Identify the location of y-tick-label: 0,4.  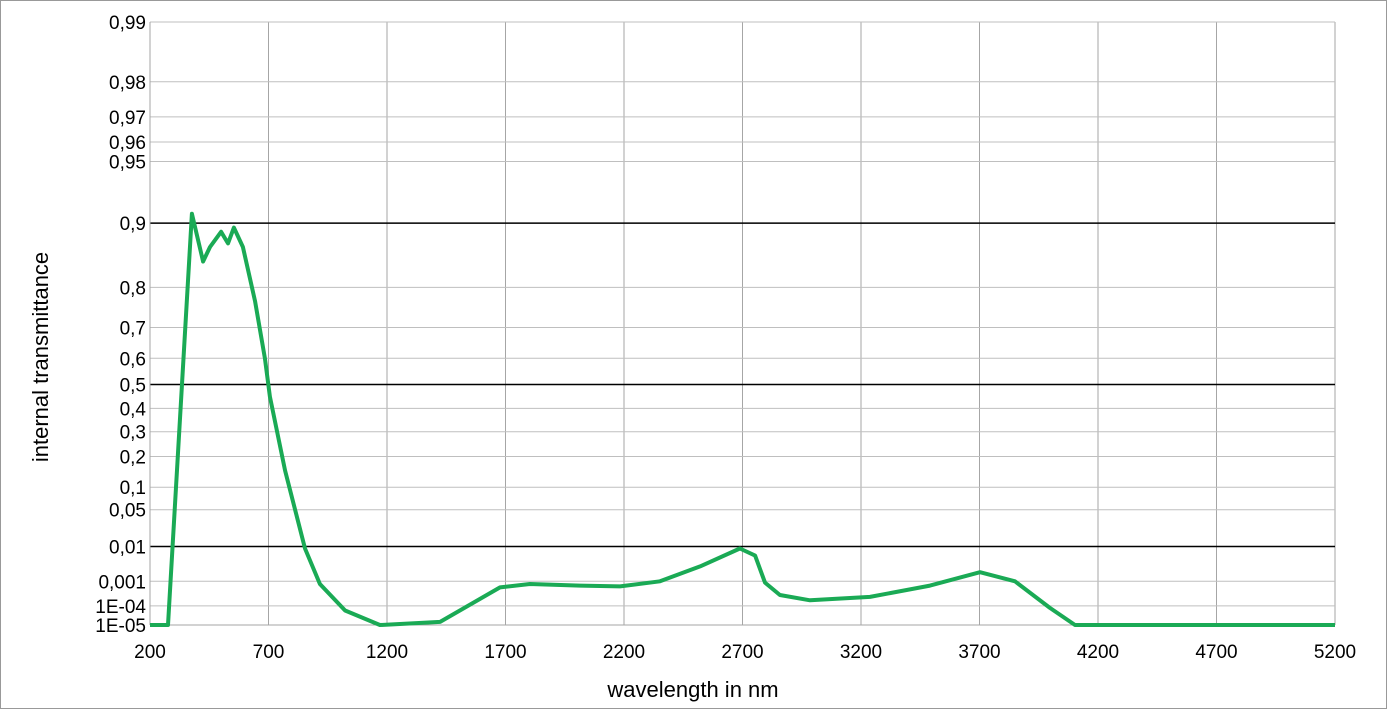
(133, 409).